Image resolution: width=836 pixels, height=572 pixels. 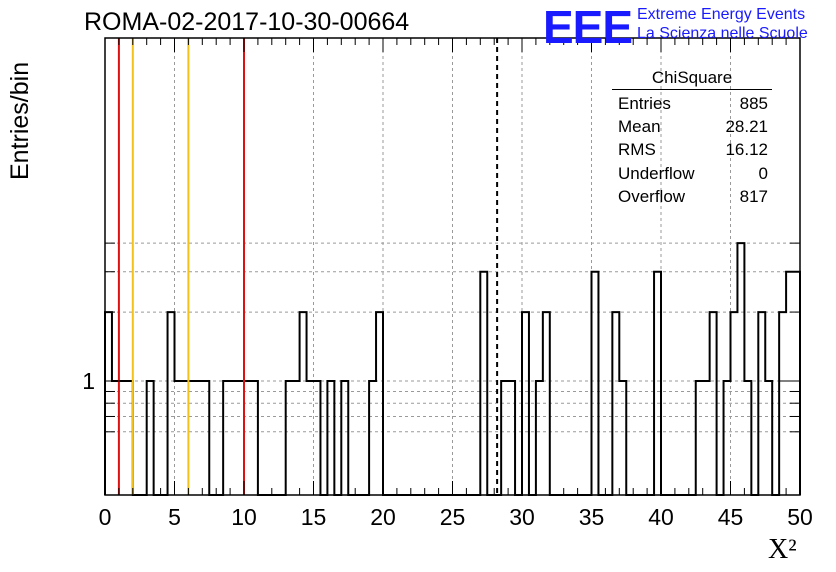 I want to click on x-tick-label: 0, so click(x=105, y=517).